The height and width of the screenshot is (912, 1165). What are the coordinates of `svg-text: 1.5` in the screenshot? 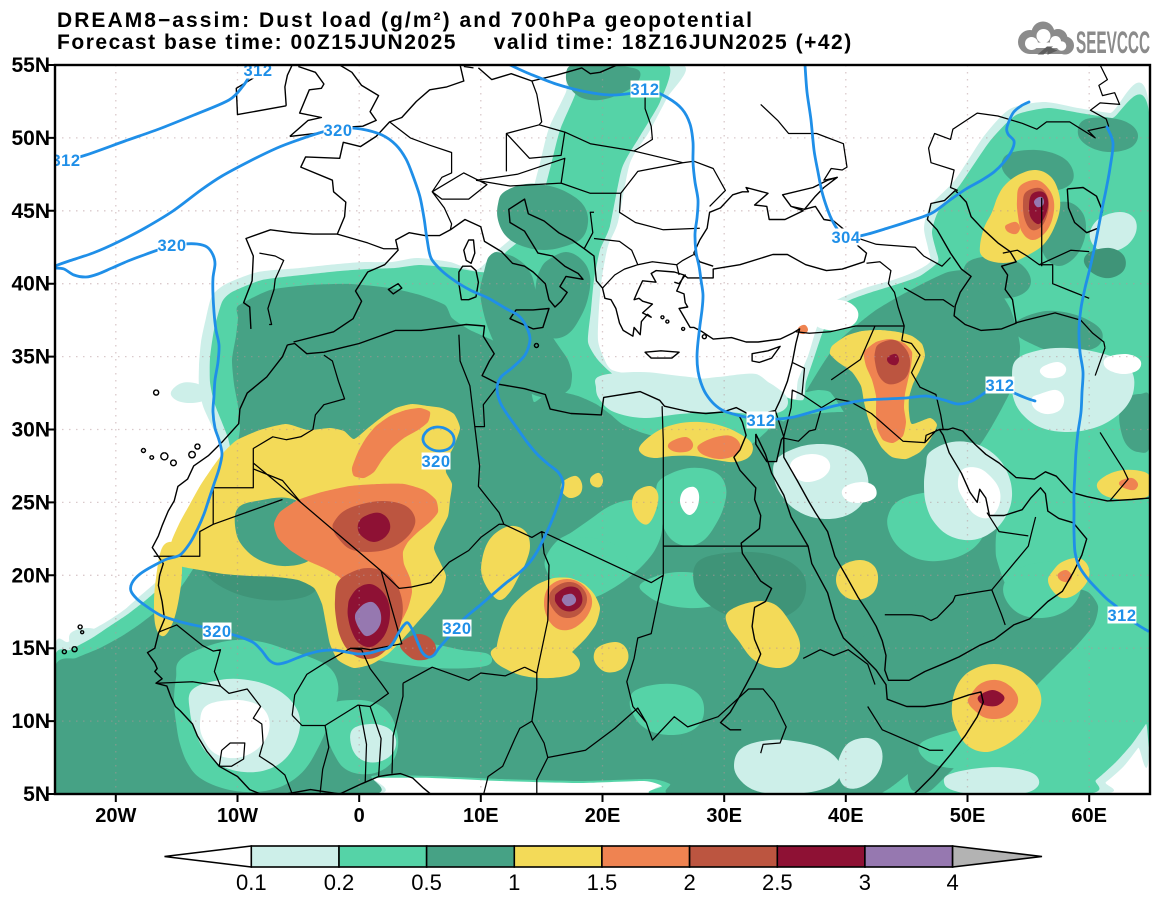 It's located at (602, 882).